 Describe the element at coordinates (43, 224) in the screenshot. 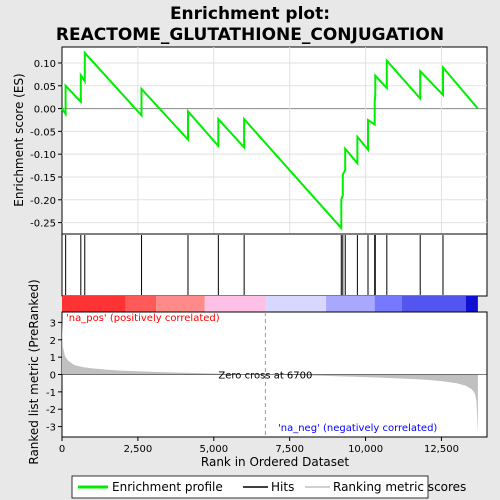

I see `es-y-tick-label: -0.25` at that location.